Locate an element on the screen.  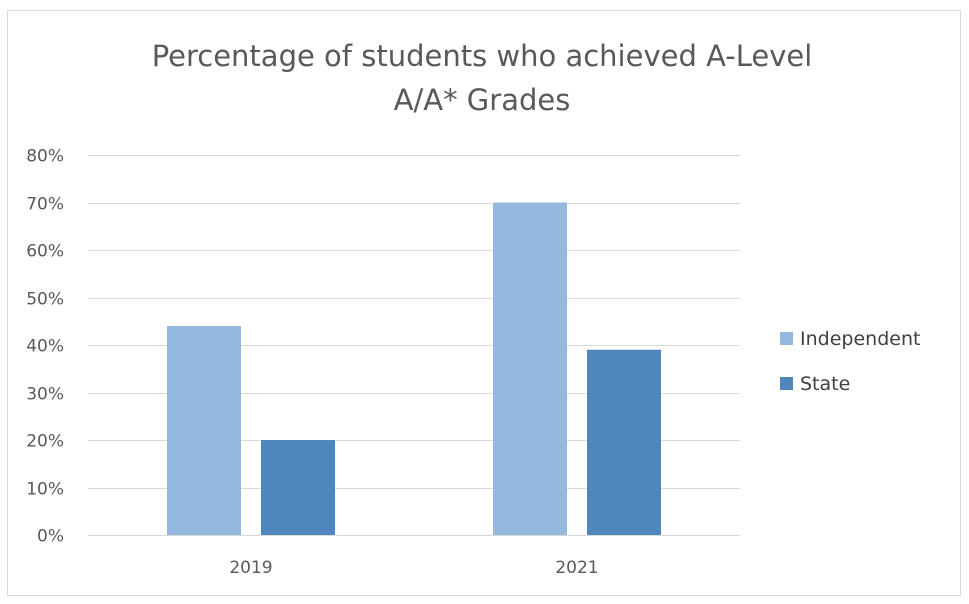
y-tick-label: 10% is located at coordinates (45, 490).